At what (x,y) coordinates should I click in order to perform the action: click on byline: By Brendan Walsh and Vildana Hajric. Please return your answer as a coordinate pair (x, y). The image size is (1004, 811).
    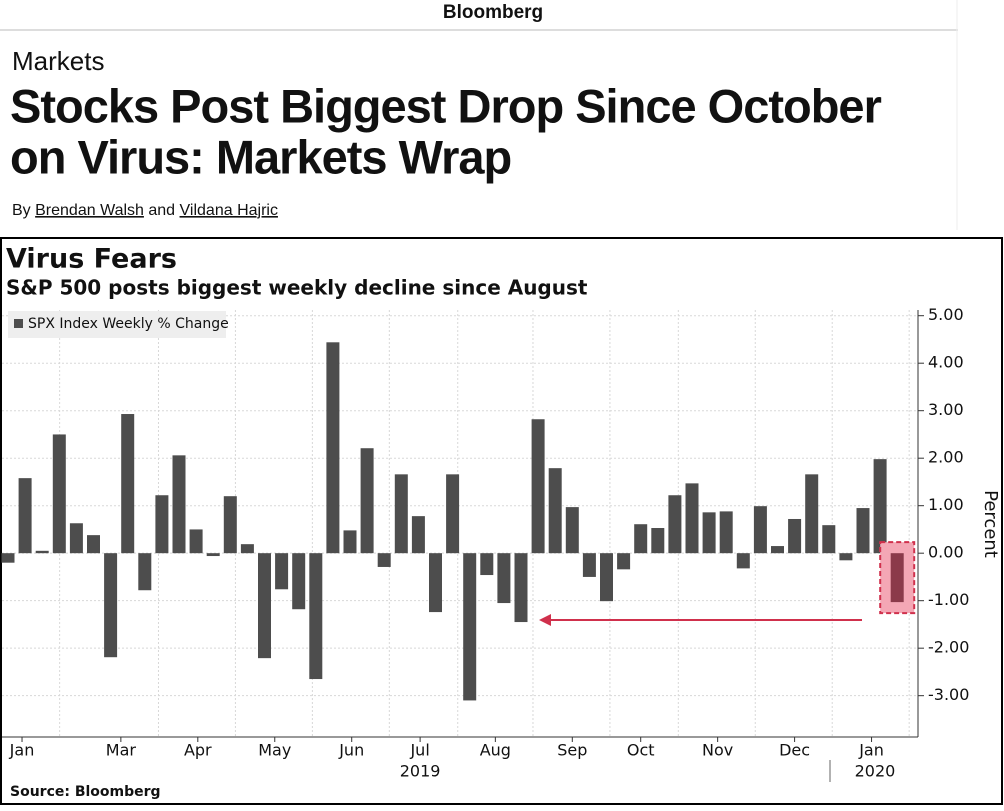
    Looking at the image, I should click on (145, 210).